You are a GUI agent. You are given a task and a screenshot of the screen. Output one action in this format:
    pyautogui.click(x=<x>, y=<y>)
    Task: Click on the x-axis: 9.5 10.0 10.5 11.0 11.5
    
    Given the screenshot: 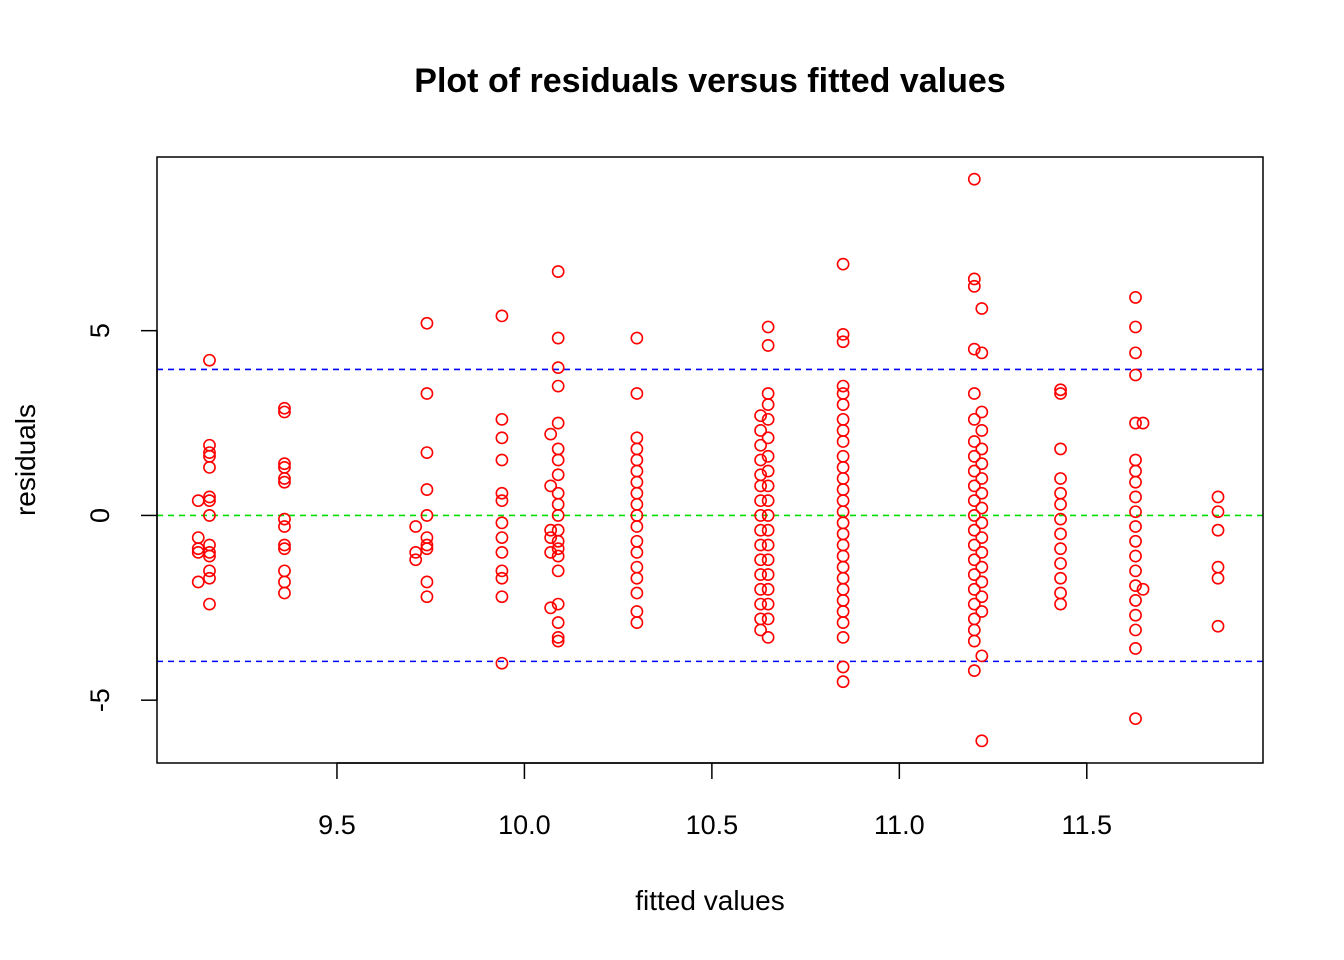 What is the action you would take?
    pyautogui.click(x=715, y=801)
    